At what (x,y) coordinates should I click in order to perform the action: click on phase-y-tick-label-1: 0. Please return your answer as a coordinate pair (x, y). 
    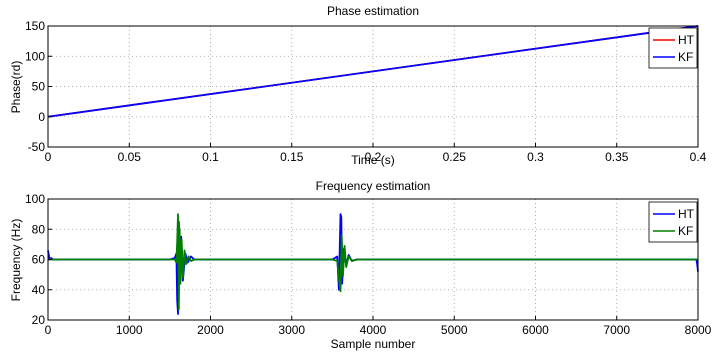
    Looking at the image, I should click on (41, 117).